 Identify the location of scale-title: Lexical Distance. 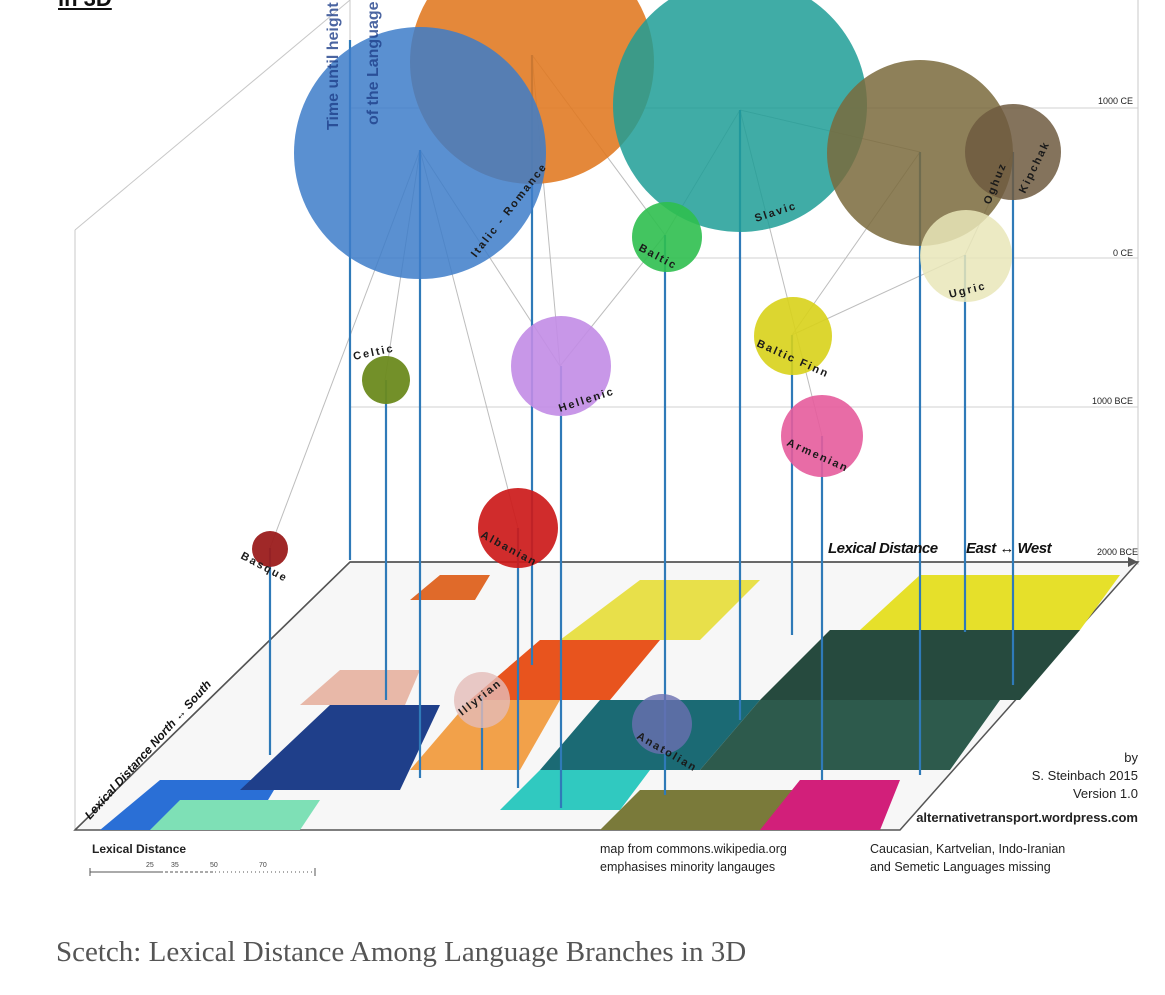
(139, 849).